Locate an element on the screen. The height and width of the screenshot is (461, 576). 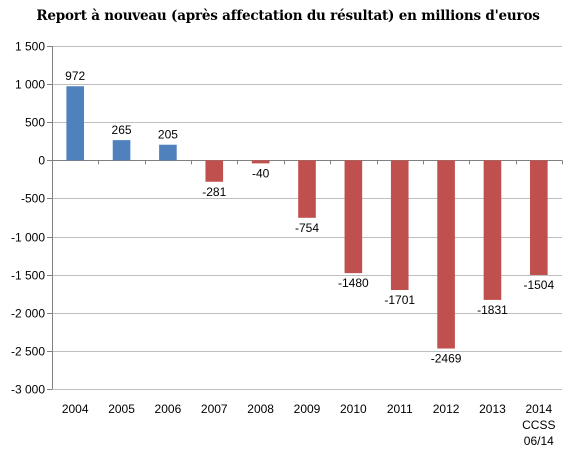
y-tick-label: -1 500 is located at coordinates (28, 276).